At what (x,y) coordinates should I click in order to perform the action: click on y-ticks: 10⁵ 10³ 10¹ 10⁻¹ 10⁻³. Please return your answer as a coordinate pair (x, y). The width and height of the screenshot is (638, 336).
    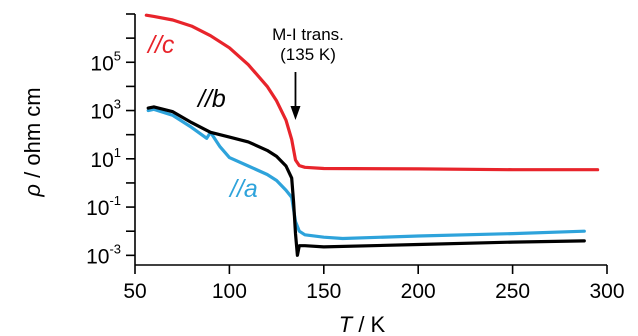
    Looking at the image, I should click on (110, 140).